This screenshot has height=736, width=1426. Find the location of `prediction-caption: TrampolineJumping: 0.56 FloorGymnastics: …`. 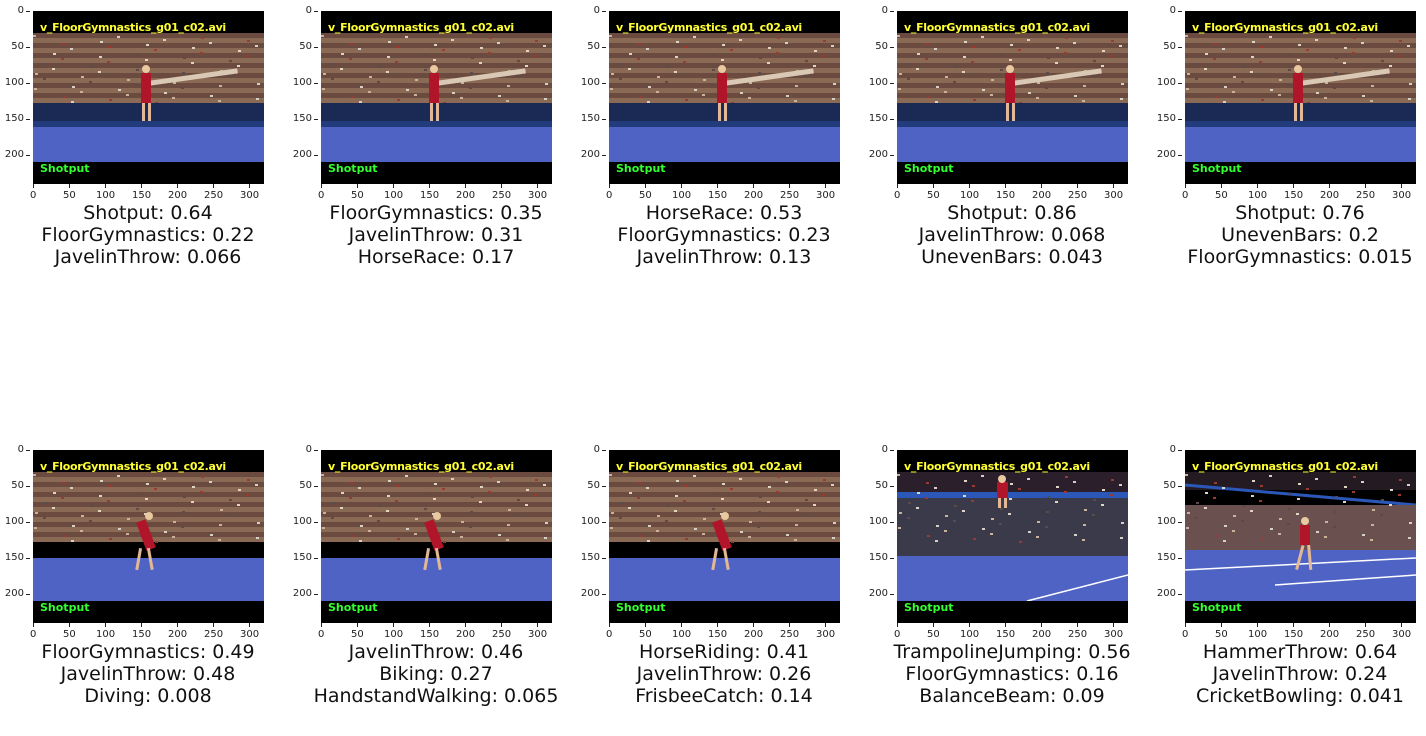

prediction-caption: TrampolineJumping: 0.56 FloorGymnastics: … is located at coordinates (1012, 674).